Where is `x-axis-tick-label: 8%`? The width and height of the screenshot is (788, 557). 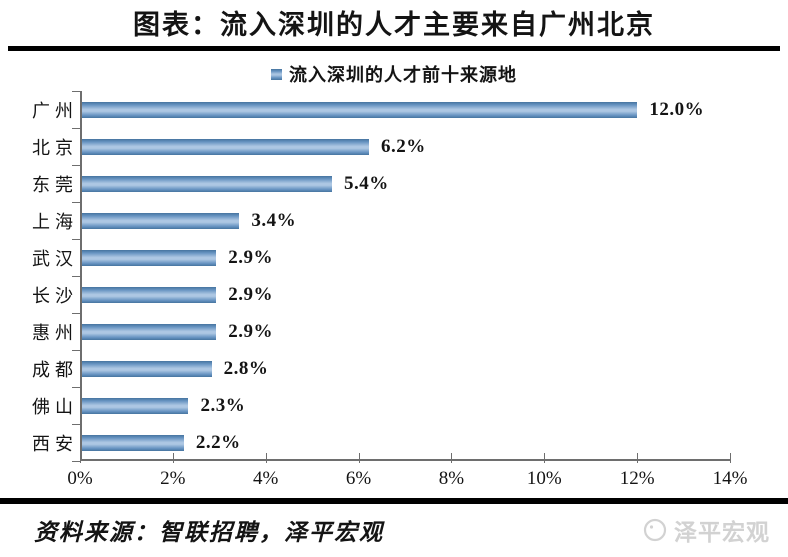 x-axis-tick-label: 8% is located at coordinates (451, 478).